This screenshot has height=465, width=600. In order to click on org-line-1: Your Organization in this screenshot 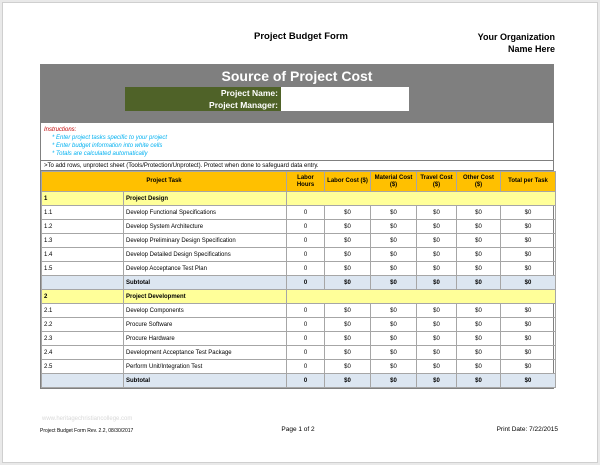, I will do `click(516, 37)`.